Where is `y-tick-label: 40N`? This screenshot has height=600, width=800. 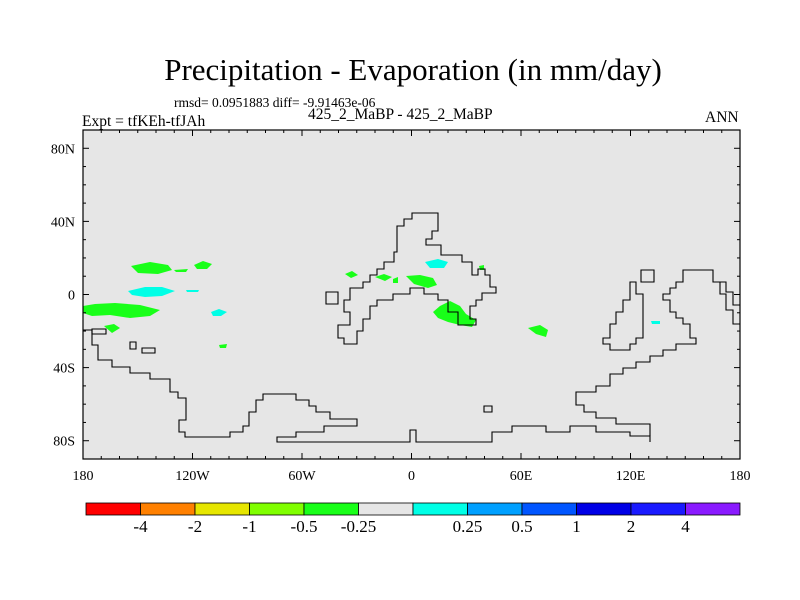 y-tick-label: 40N is located at coordinates (63, 222).